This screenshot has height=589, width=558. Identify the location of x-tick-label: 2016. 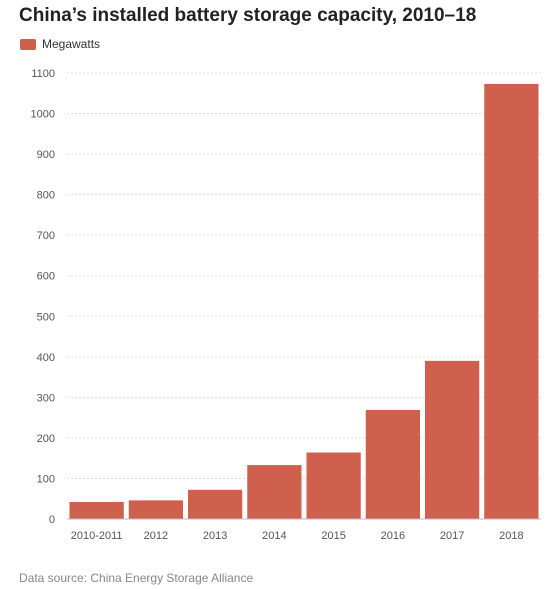
(393, 536).